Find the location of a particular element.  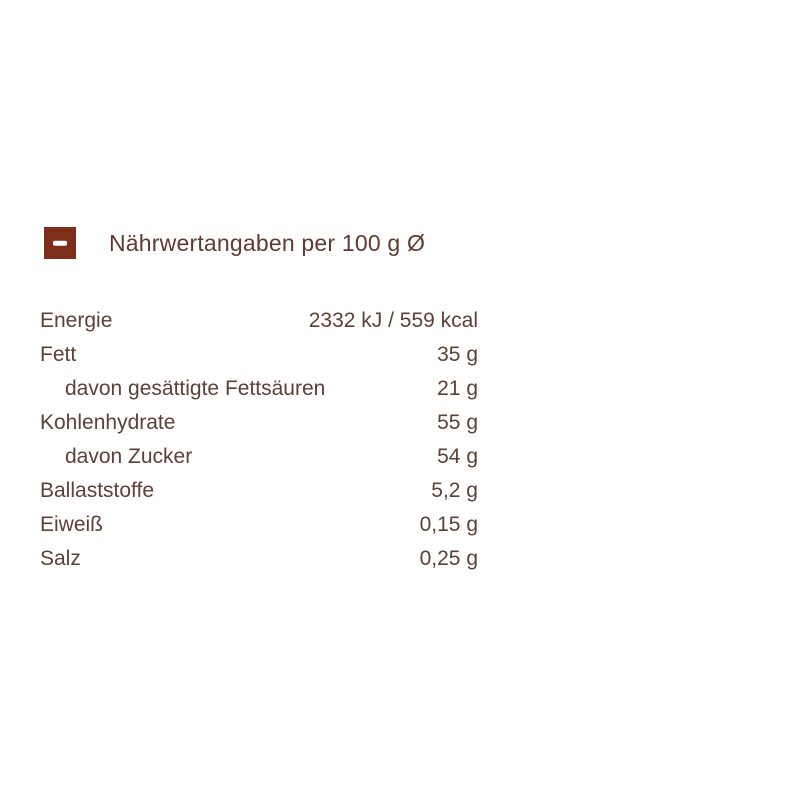

table-row: Ballaststoffe 5,2 g is located at coordinates (259, 491).